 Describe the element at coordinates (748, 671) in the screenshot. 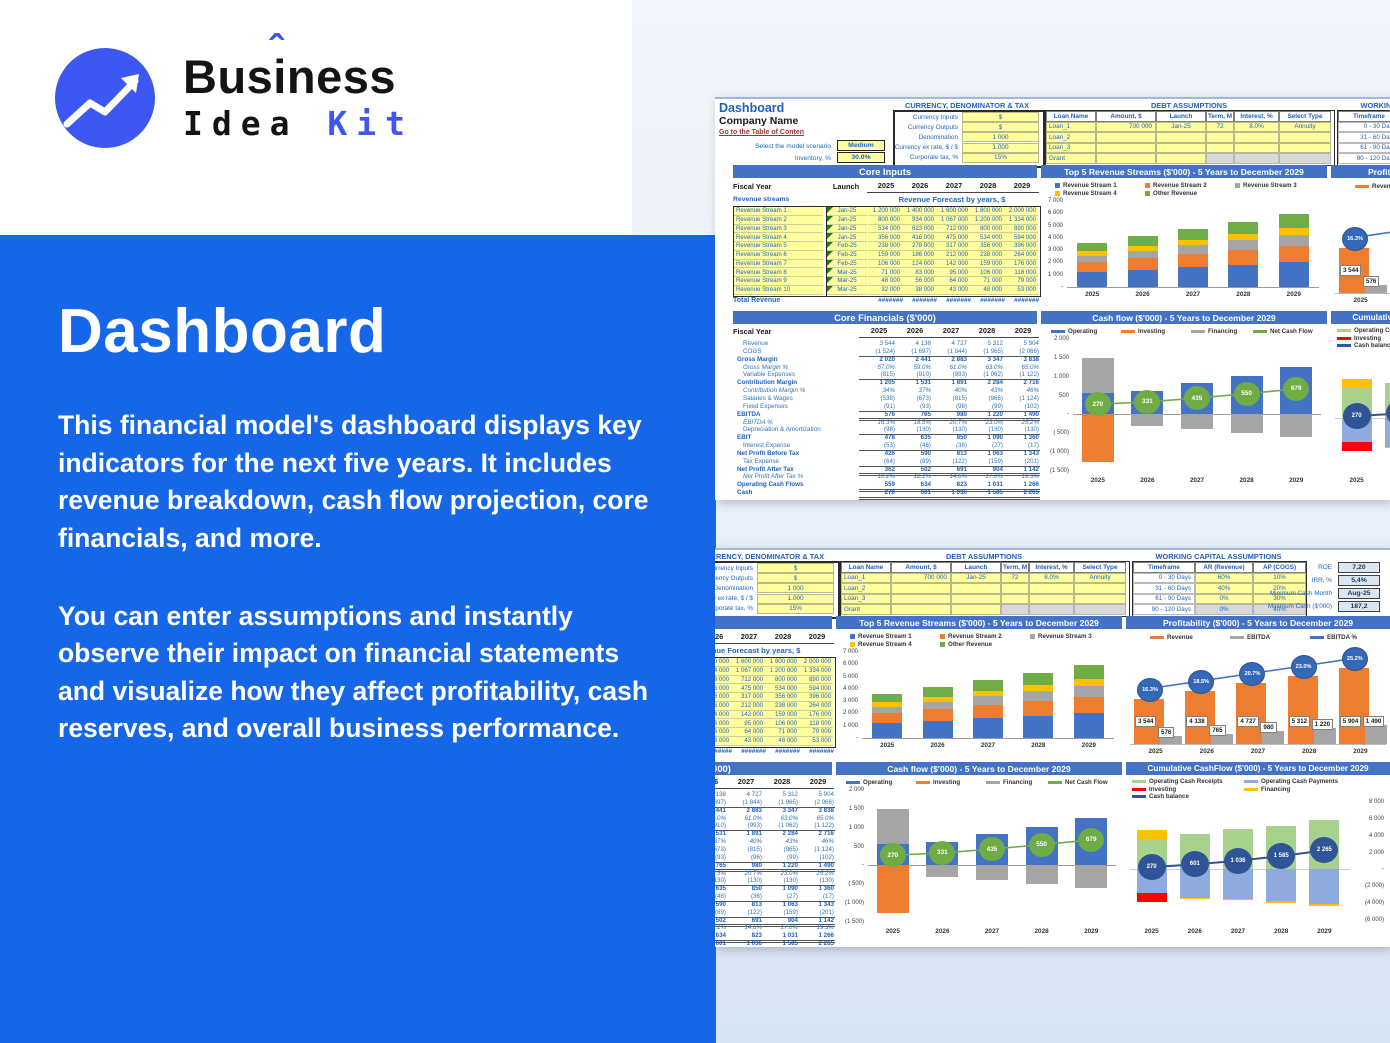

I see `stream-value-cell: 1 067 000` at that location.